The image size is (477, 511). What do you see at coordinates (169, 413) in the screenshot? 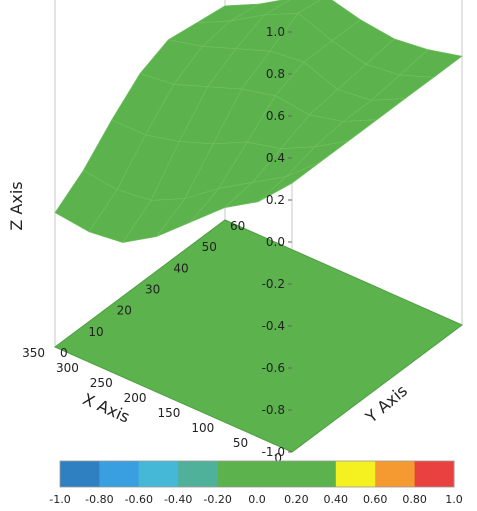
I see `x-tick-label: 150` at bounding box center [169, 413].